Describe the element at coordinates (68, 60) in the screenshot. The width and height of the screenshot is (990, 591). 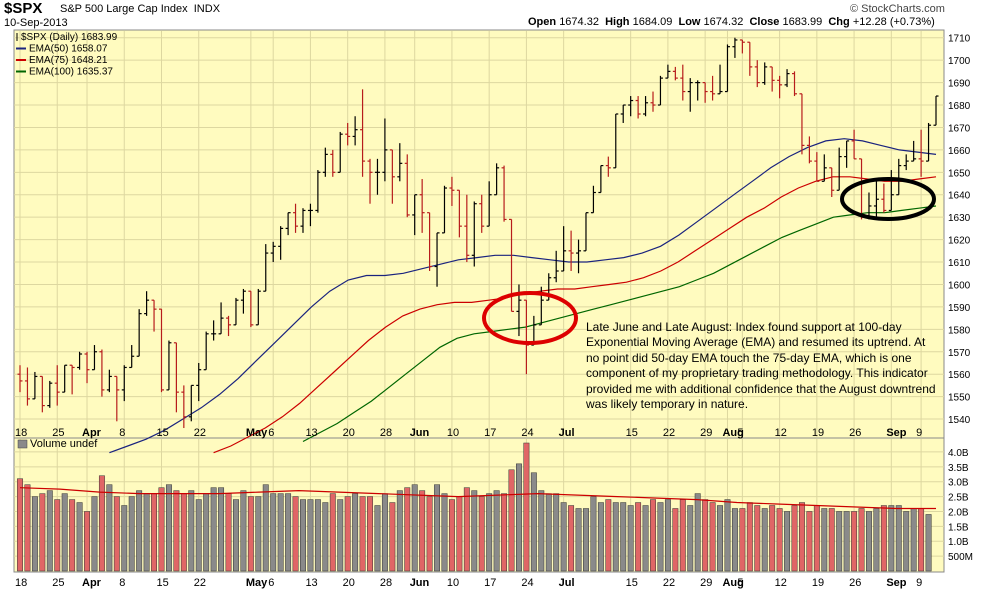
I see `legend-label: EMA(75) 1648.21` at that location.